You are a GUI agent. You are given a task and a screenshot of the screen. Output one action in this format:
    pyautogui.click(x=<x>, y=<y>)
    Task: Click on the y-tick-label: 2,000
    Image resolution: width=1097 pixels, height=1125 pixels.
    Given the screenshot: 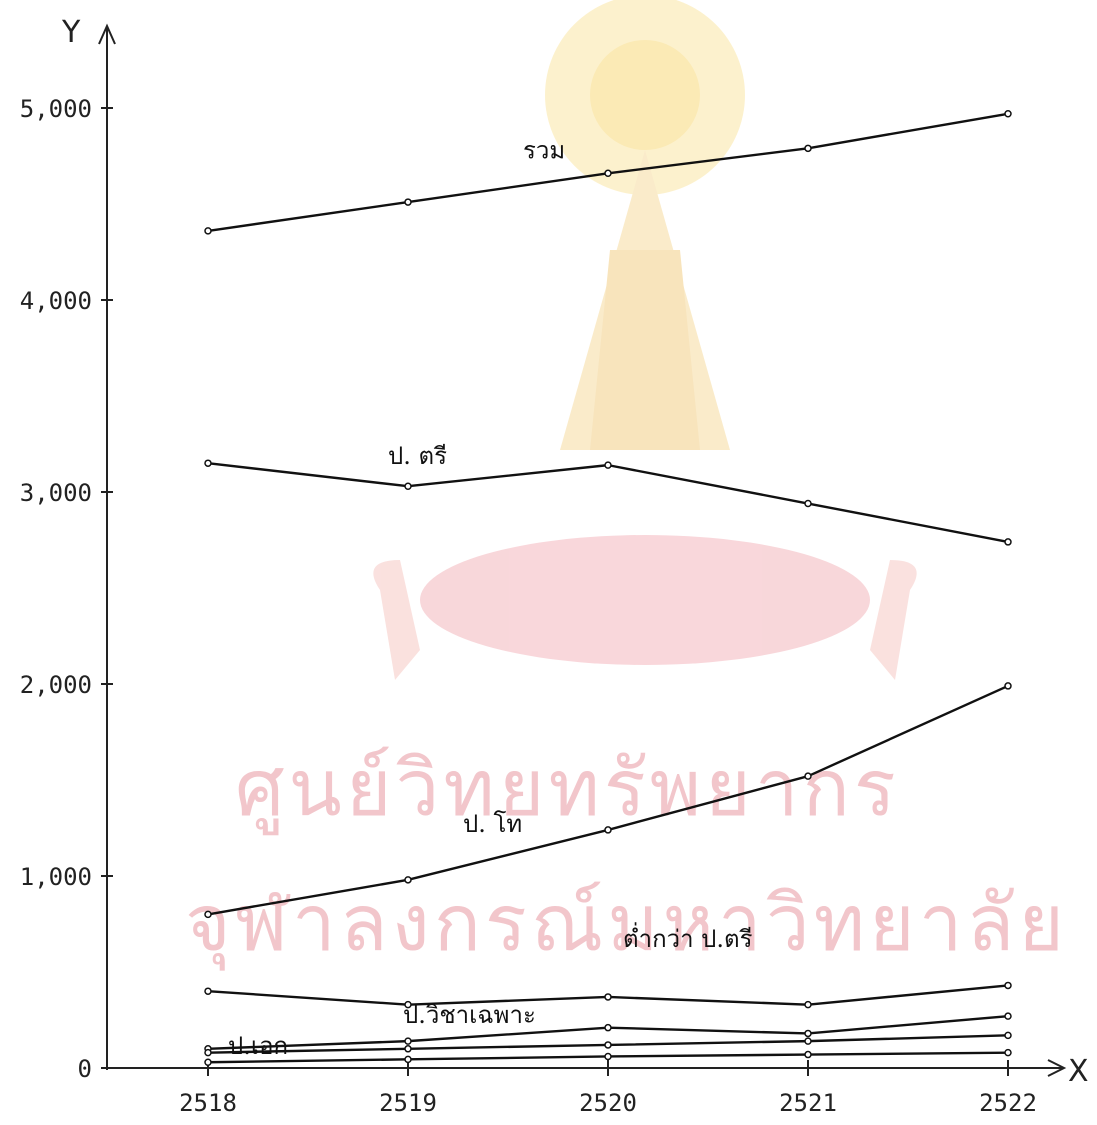 What is the action you would take?
    pyautogui.click(x=56, y=685)
    